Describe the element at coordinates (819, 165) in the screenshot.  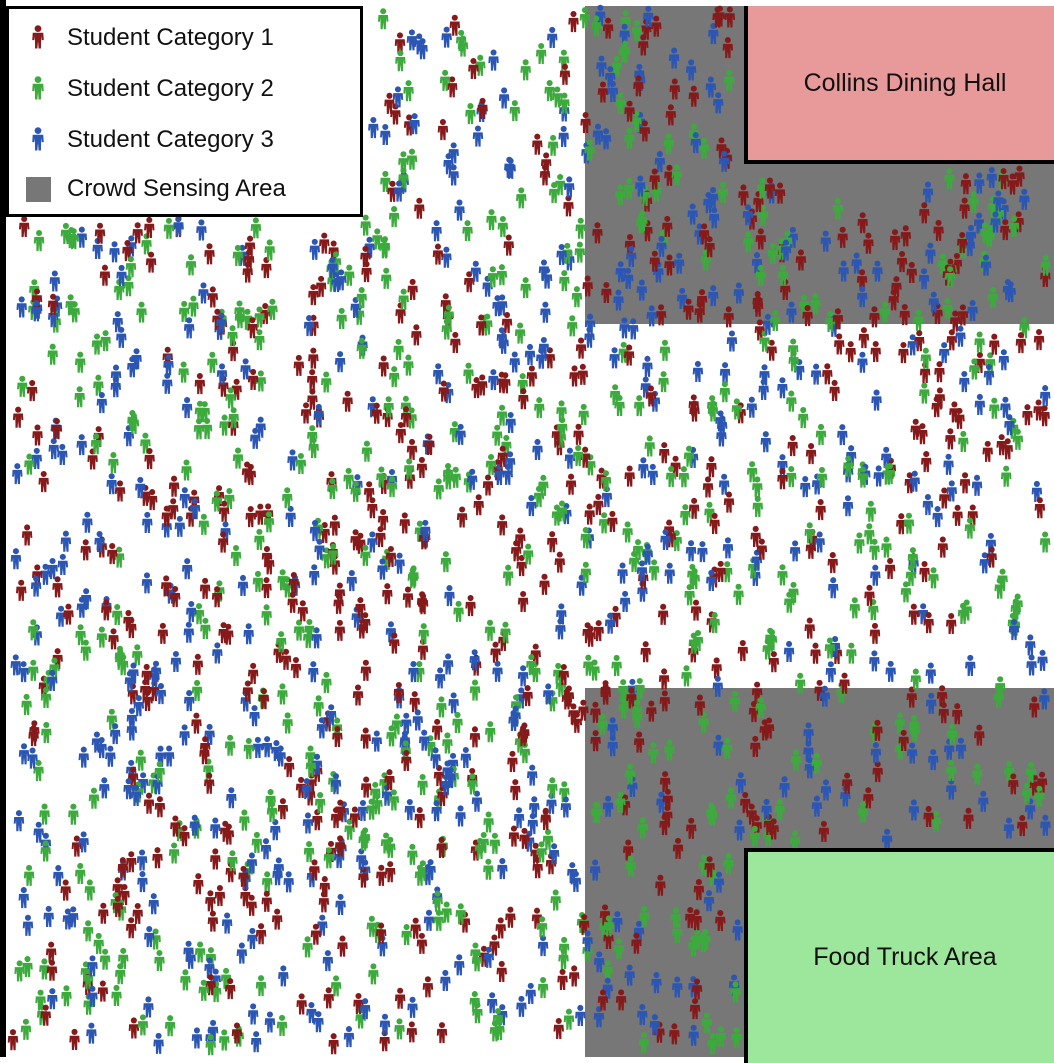
I see `crowd-sensing-area` at that location.